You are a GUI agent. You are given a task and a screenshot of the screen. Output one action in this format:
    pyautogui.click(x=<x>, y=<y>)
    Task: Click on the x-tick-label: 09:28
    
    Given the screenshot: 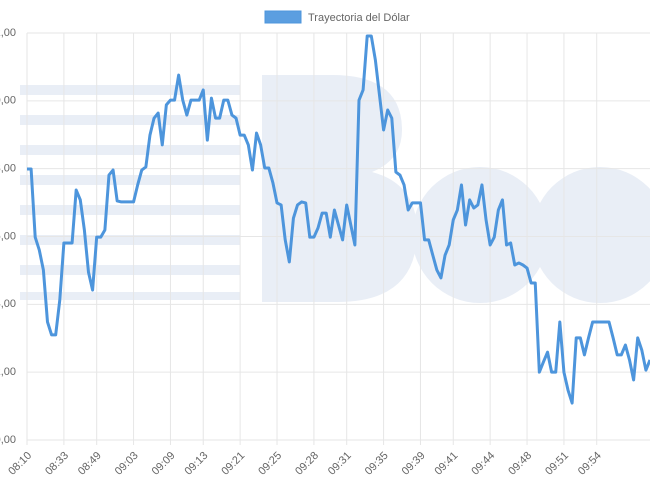 What is the action you would take?
    pyautogui.click(x=307, y=464)
    